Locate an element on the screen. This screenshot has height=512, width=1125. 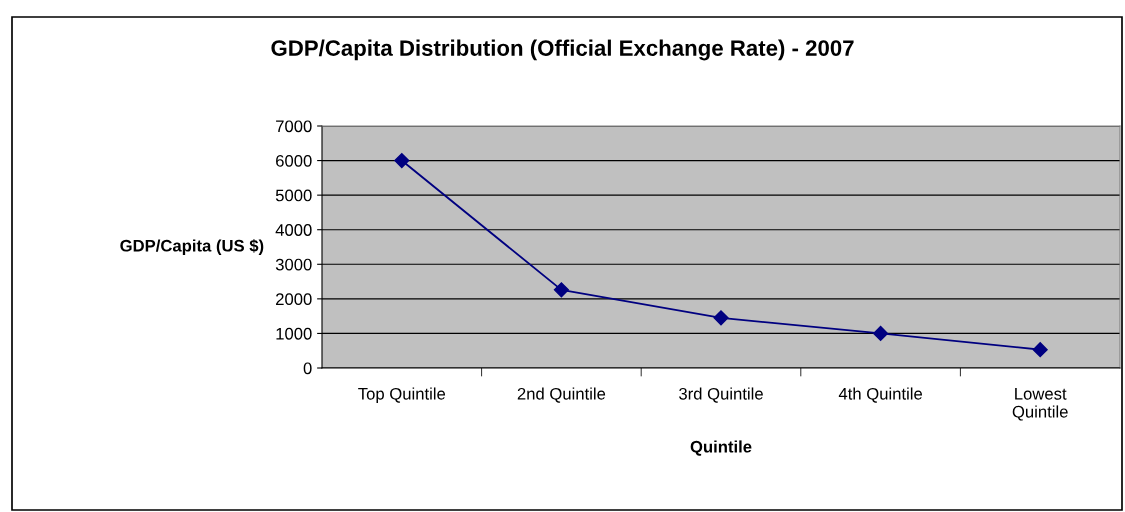
y-tick-label: 3000 is located at coordinates (293, 264).